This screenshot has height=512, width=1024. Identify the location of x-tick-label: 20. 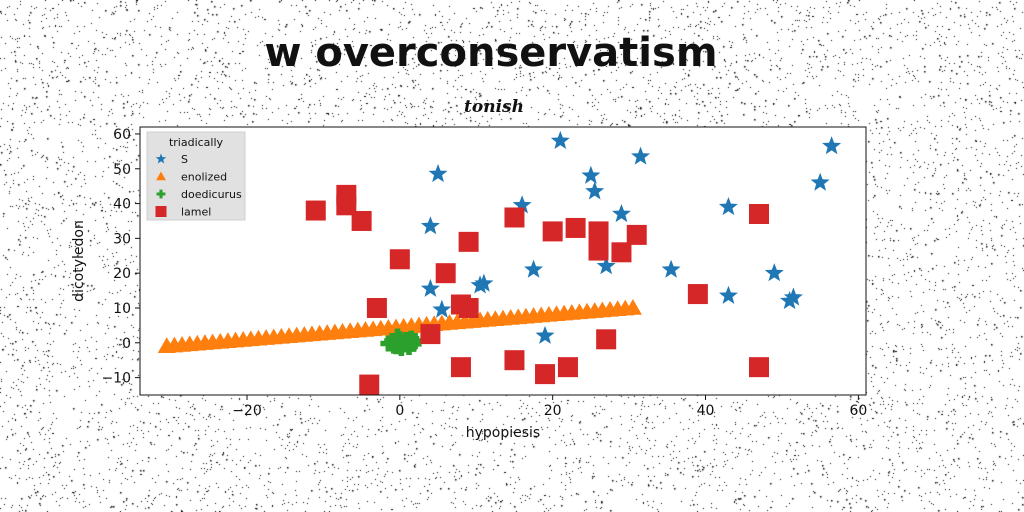
(553, 411).